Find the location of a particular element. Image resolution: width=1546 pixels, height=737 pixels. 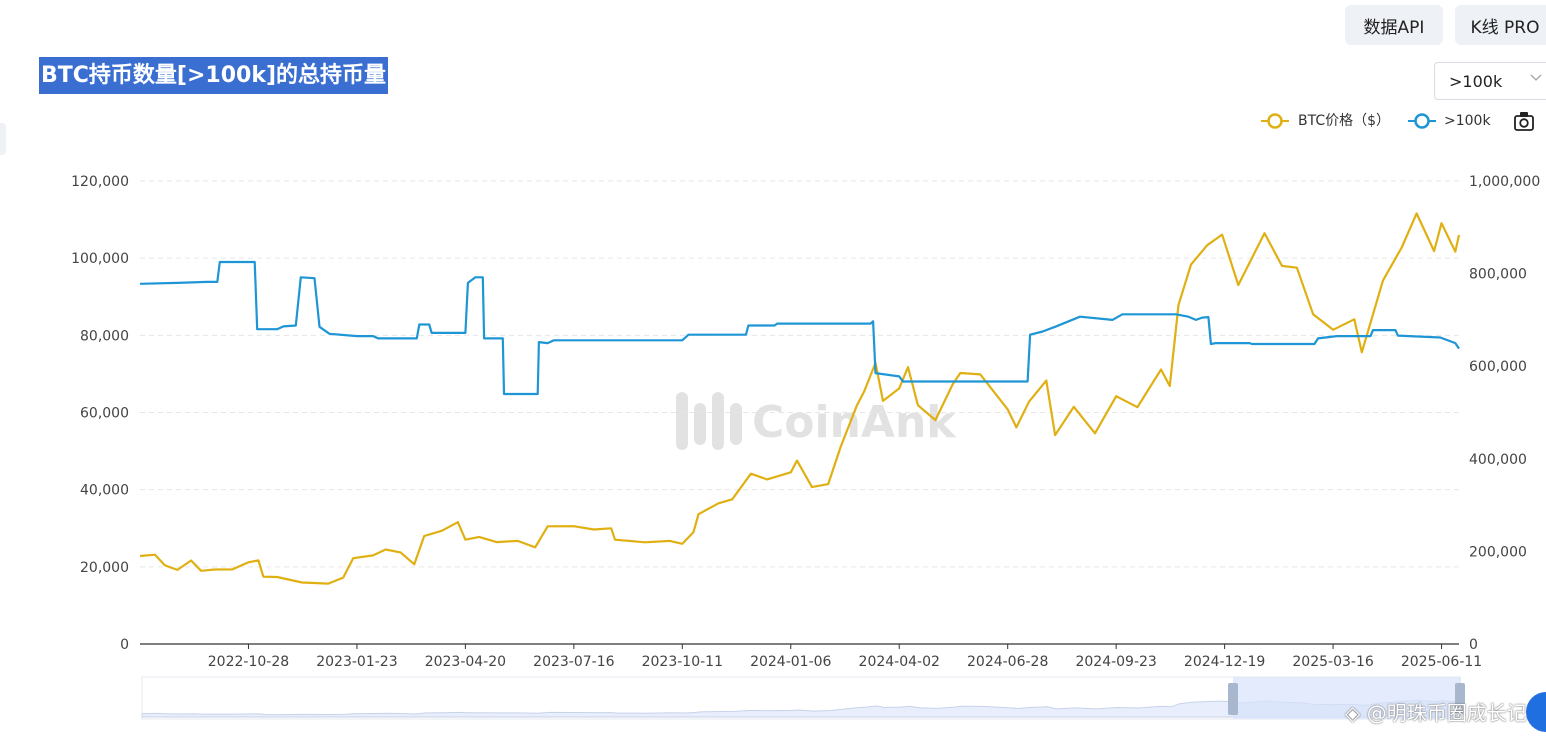

side-collapse-tab is located at coordinates (3, 139).